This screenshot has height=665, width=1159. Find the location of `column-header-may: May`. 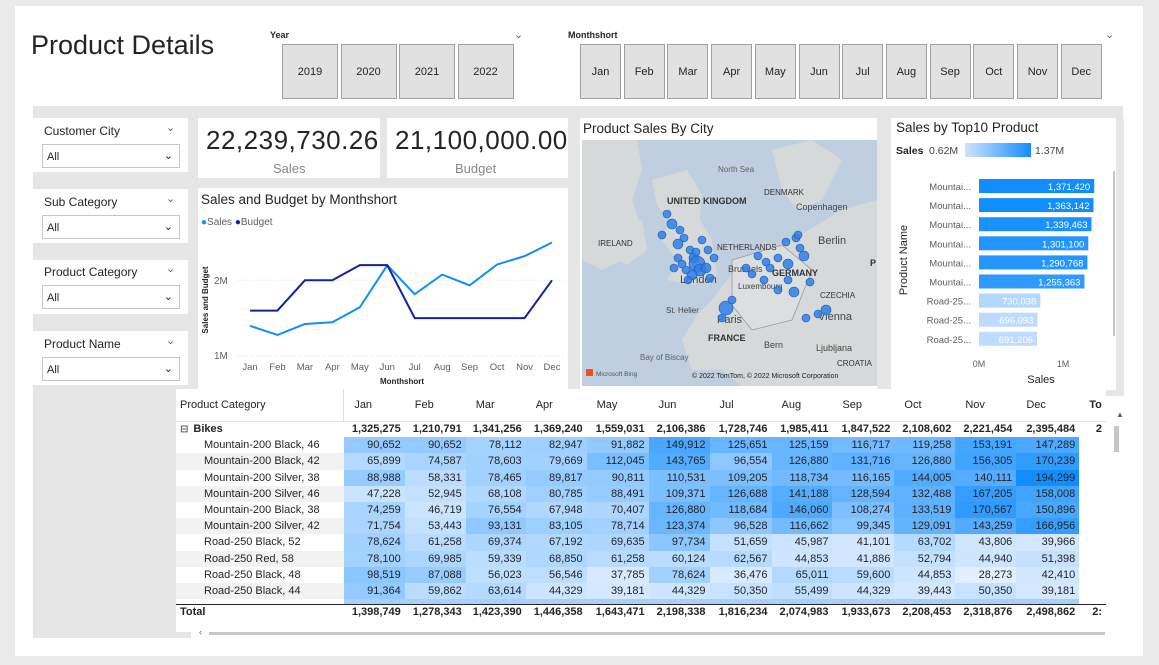

column-header-may: May is located at coordinates (617, 405).